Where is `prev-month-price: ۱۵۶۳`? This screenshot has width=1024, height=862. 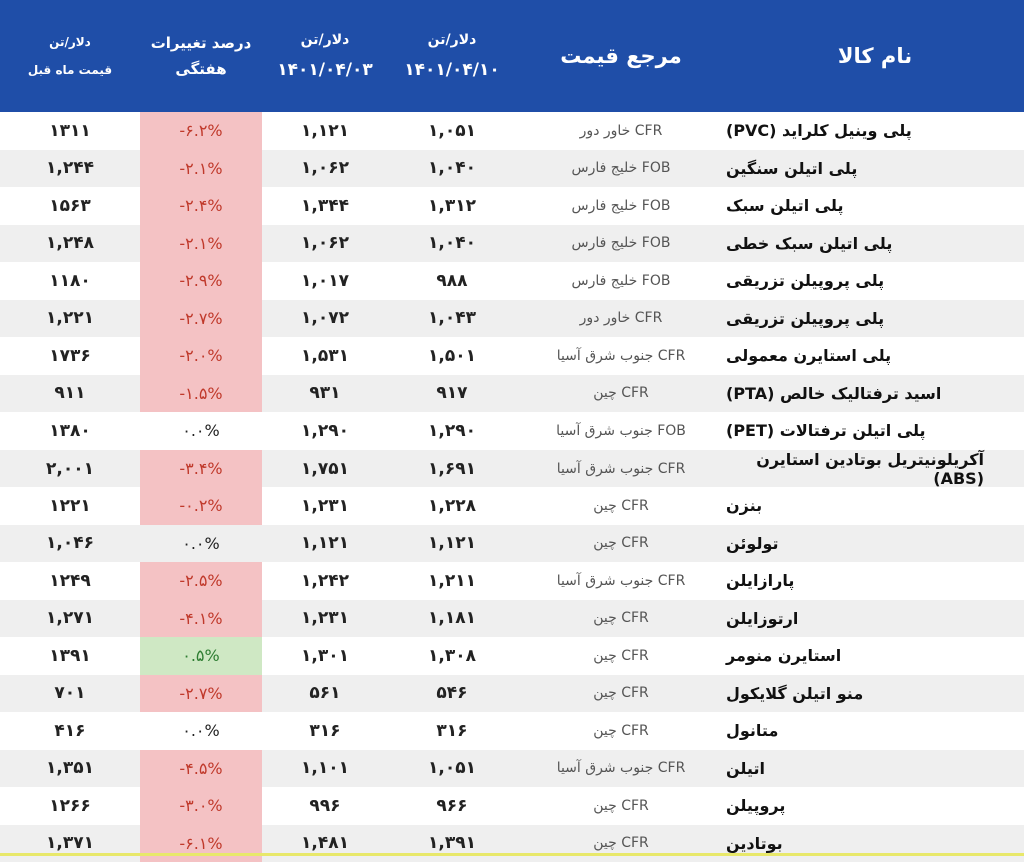
prev-month-price: ۱۵۶۳ is located at coordinates (70, 206).